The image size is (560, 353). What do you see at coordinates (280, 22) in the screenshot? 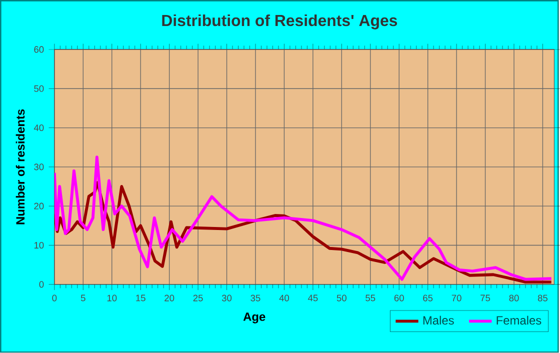
I see `chart-title: Distribution of Residents' Ages` at bounding box center [280, 22].